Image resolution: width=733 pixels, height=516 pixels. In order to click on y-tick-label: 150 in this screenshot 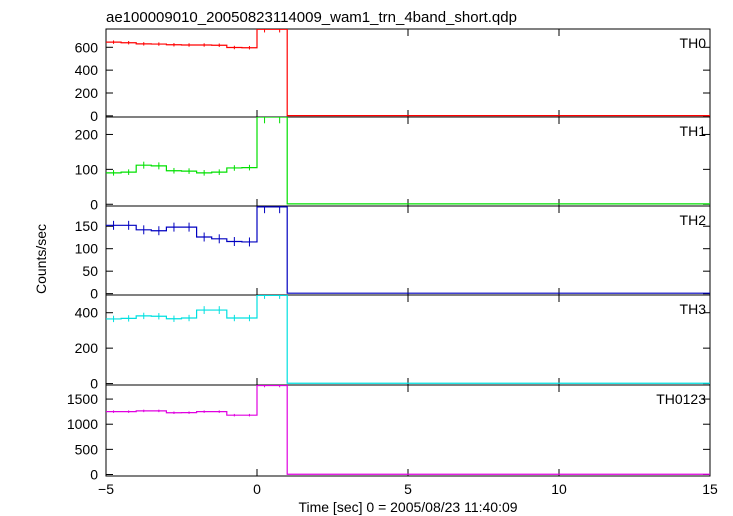, I will do `click(87, 226)`.